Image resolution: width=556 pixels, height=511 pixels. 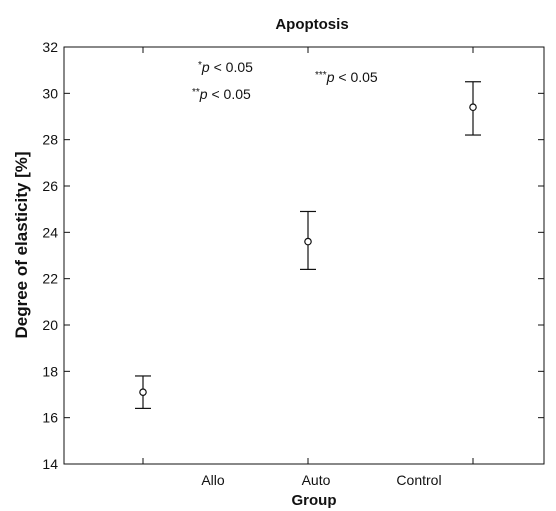 I want to click on x-category-label-0: Allo, so click(x=213, y=480).